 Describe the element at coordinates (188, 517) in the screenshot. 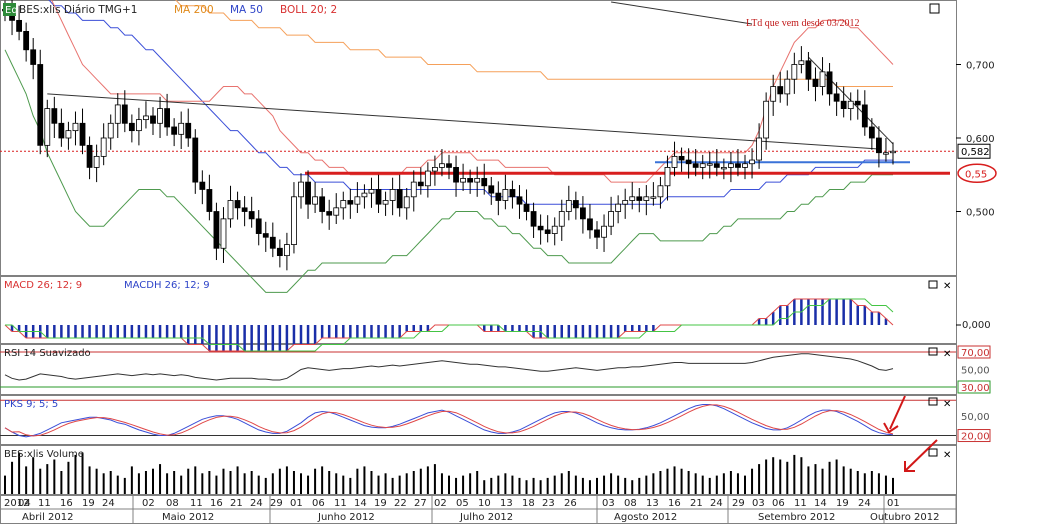

I see `x-month-label: Maio 2012` at that location.